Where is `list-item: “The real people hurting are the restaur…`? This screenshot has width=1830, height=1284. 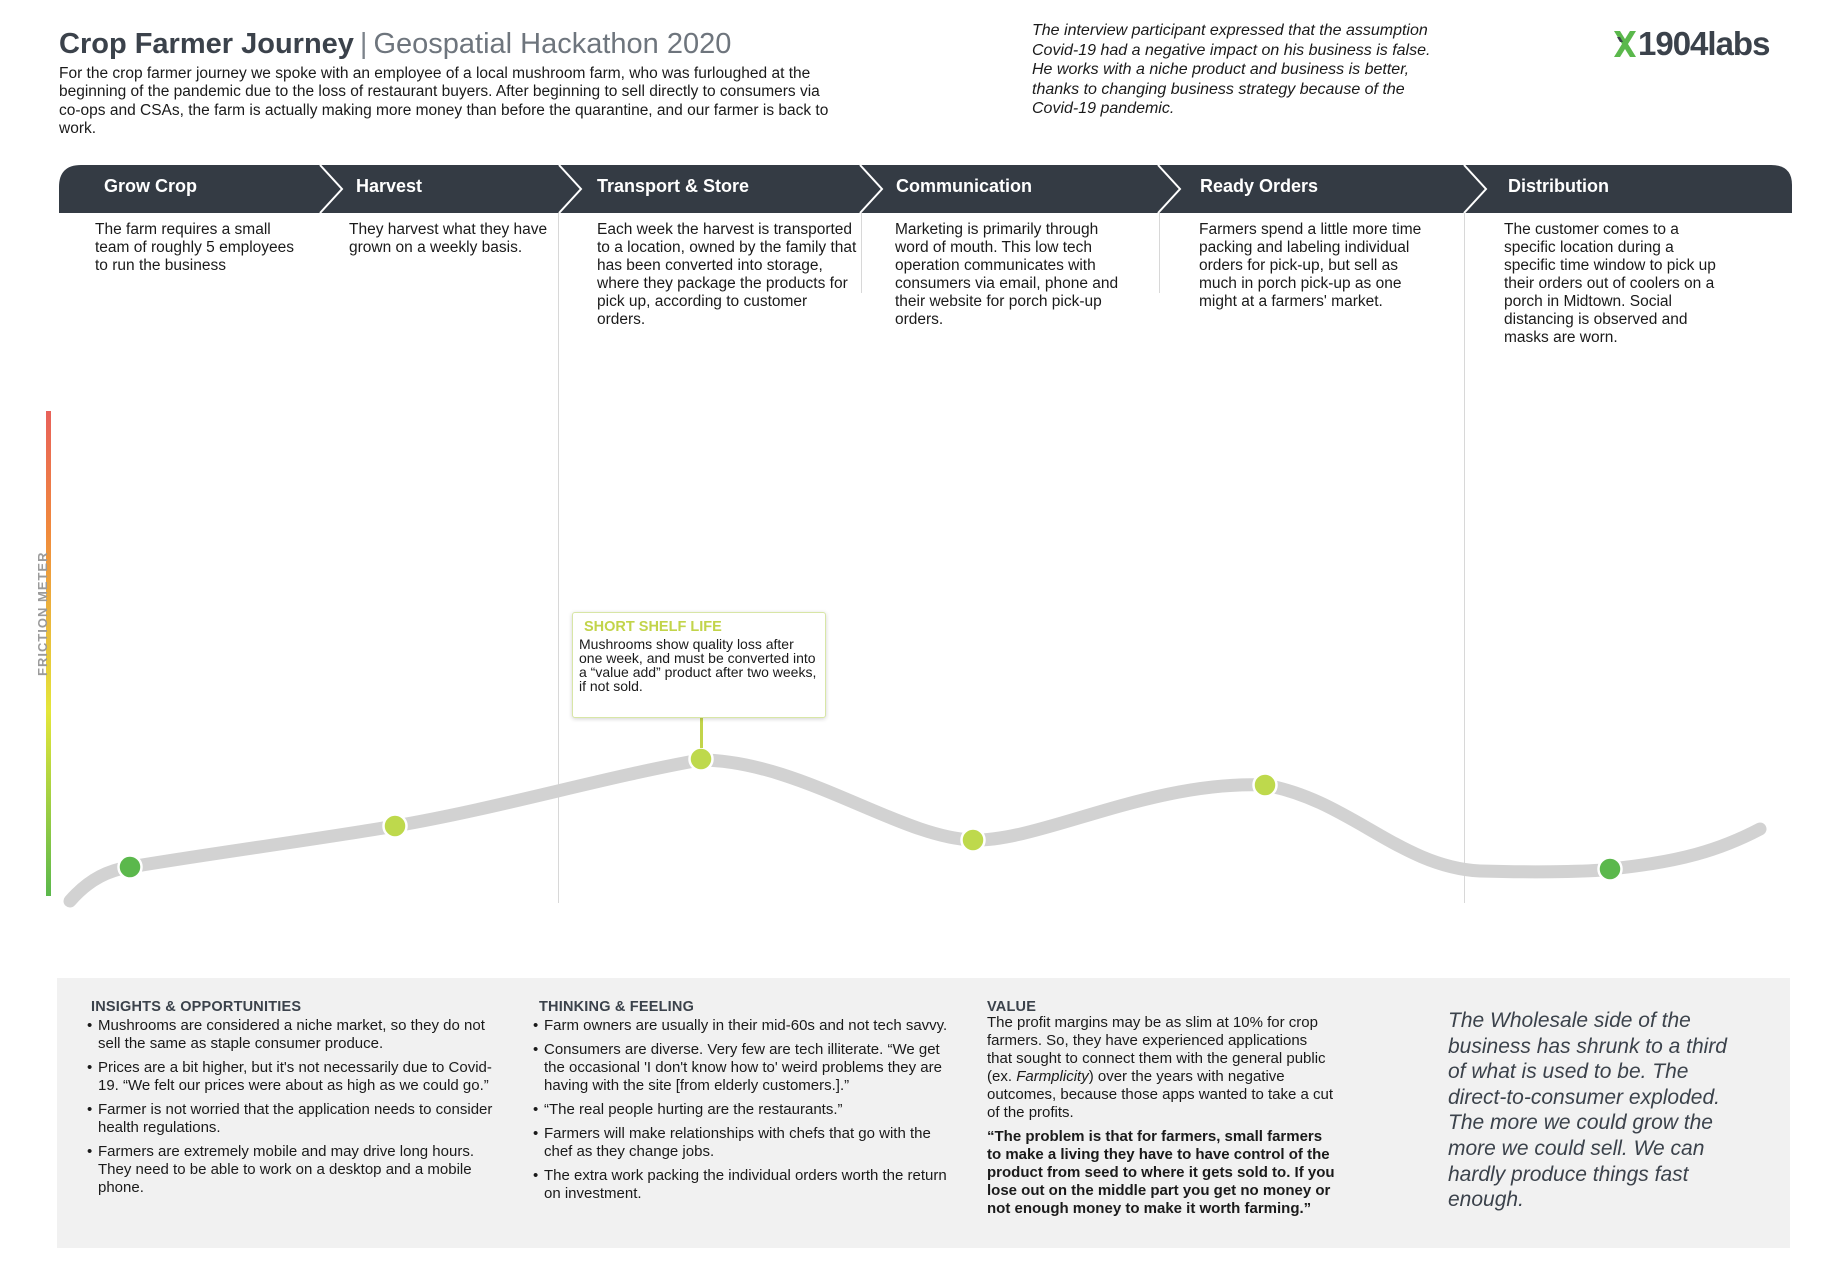
list-item: “The real people hurting are the restaur… is located at coordinates (742, 1110).